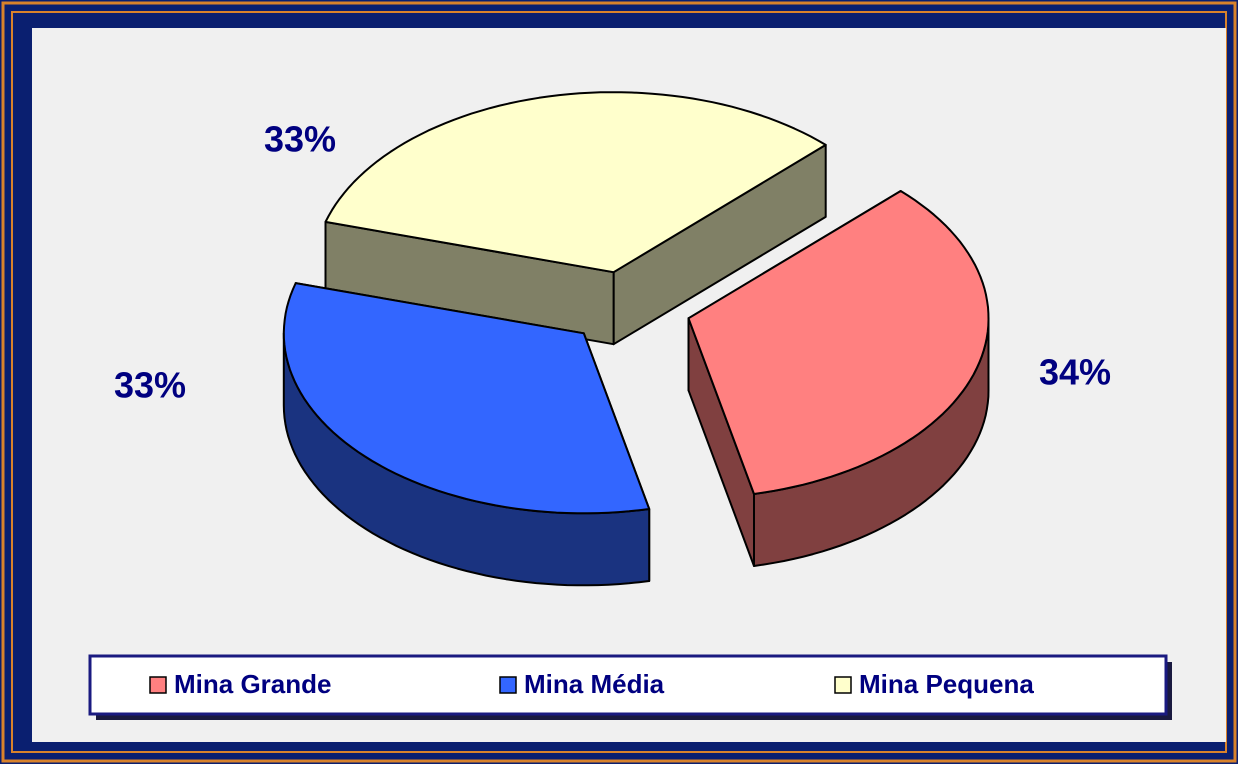  I want to click on legend-label: Mina Pequena, so click(946, 684).